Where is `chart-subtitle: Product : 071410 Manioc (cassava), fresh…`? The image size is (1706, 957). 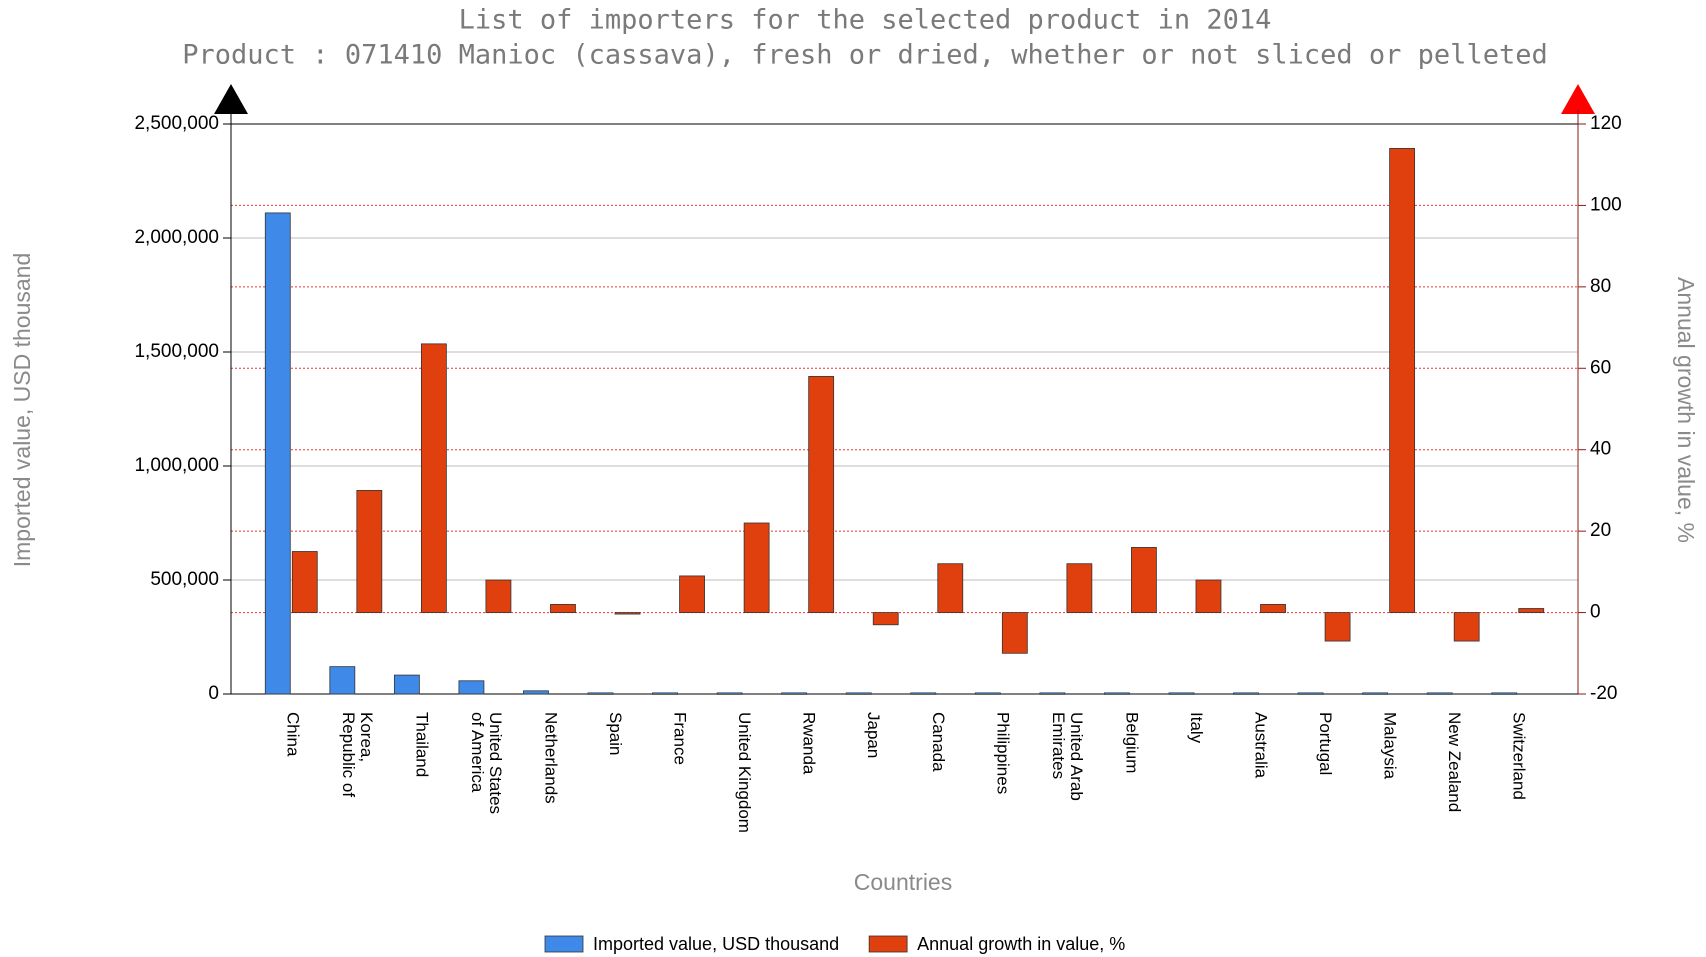 chart-subtitle: Product : 071410 Manioc (cassava), fresh… is located at coordinates (864, 55).